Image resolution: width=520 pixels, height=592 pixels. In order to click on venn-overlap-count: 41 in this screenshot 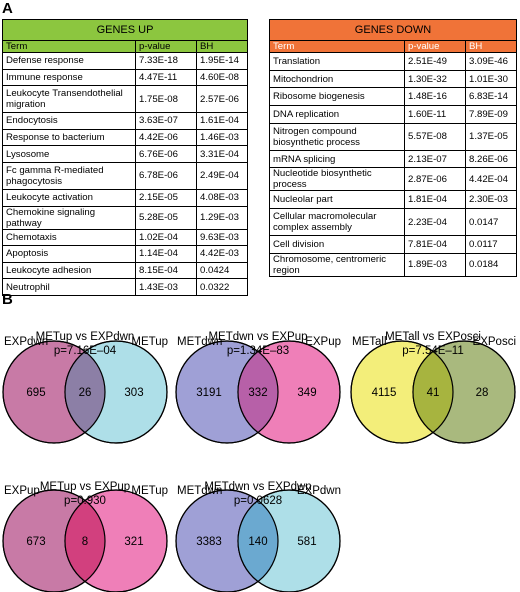, I will do `click(433, 393)`.